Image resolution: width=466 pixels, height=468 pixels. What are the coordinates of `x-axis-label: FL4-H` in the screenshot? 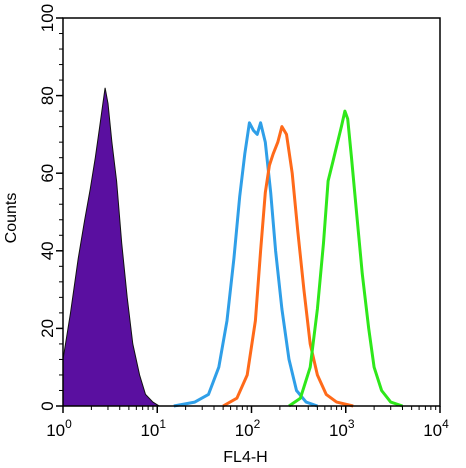 It's located at (245, 457).